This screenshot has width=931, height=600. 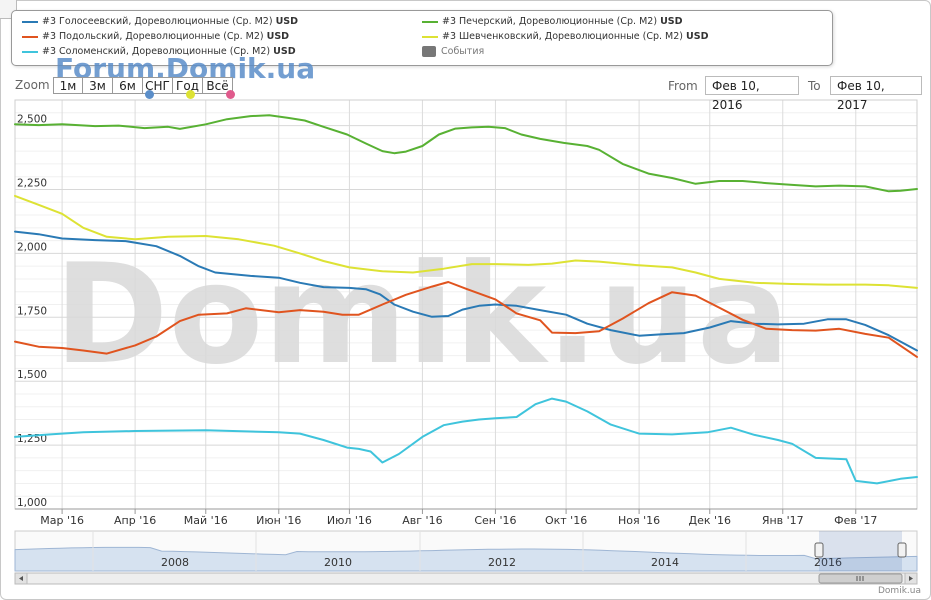 I want to click on legend-label: #3 Соломенский, Дореволюционные (Ср. M2), so click(x=156, y=51).